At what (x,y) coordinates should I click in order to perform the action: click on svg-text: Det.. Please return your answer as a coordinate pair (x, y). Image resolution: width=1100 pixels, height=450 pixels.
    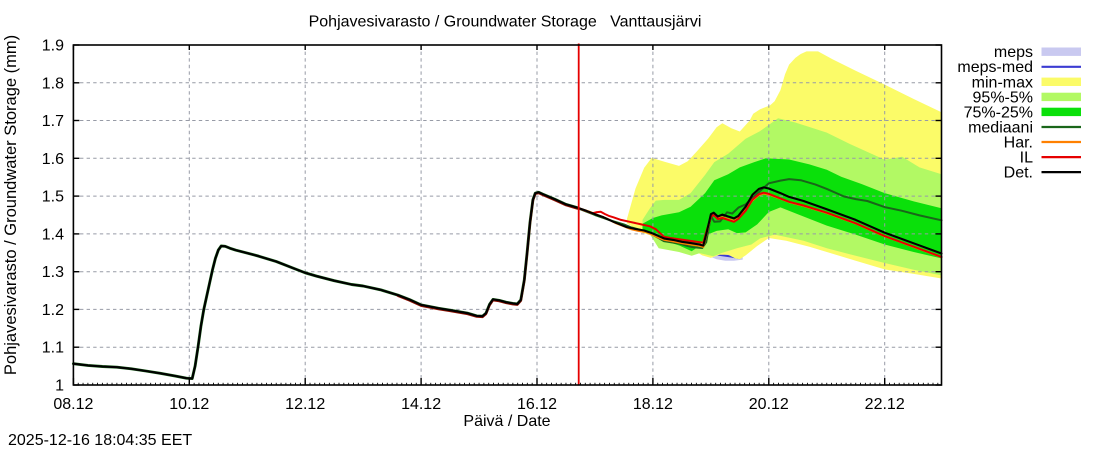
    Looking at the image, I should click on (1018, 173).